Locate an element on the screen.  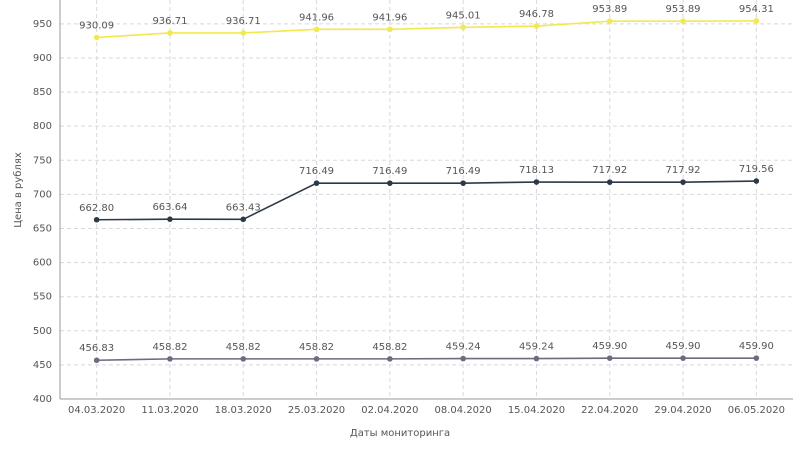
data-label: 930.09 is located at coordinates (96, 25).